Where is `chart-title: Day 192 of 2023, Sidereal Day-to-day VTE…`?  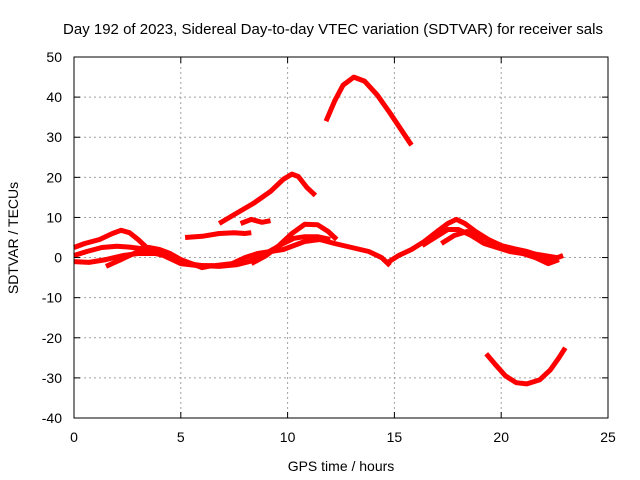 chart-title: Day 192 of 2023, Sidereal Day-to-day VTE… is located at coordinates (333, 29).